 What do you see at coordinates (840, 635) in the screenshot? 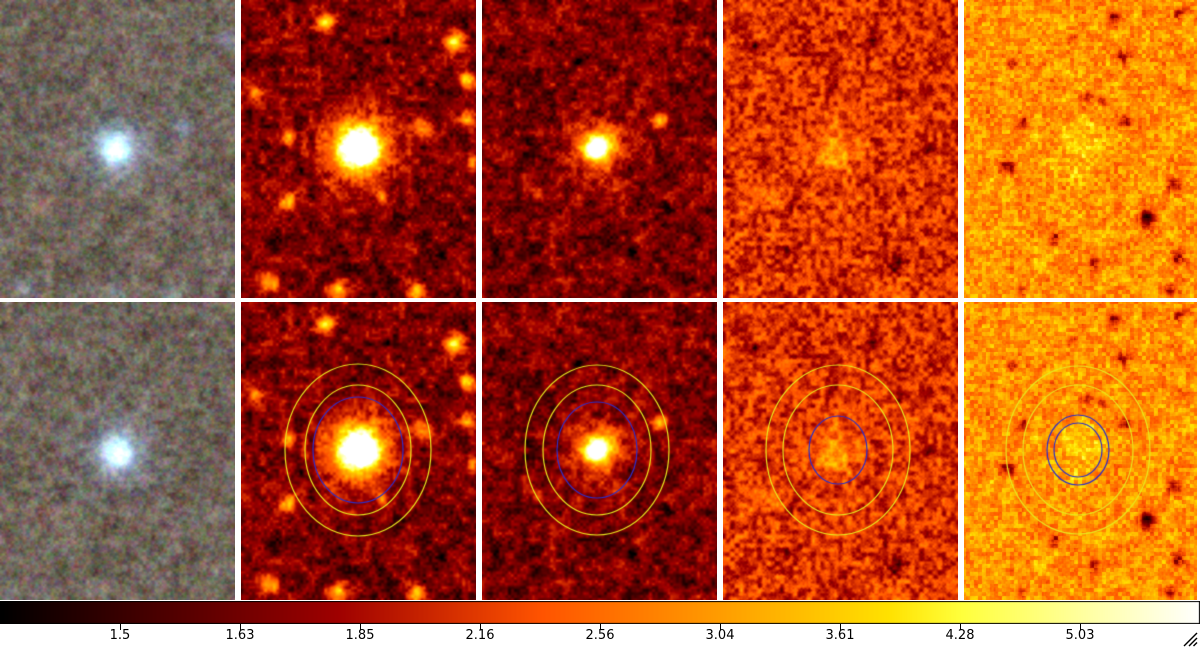
I see `colorbar-tick-label: 3.61` at bounding box center [840, 635].